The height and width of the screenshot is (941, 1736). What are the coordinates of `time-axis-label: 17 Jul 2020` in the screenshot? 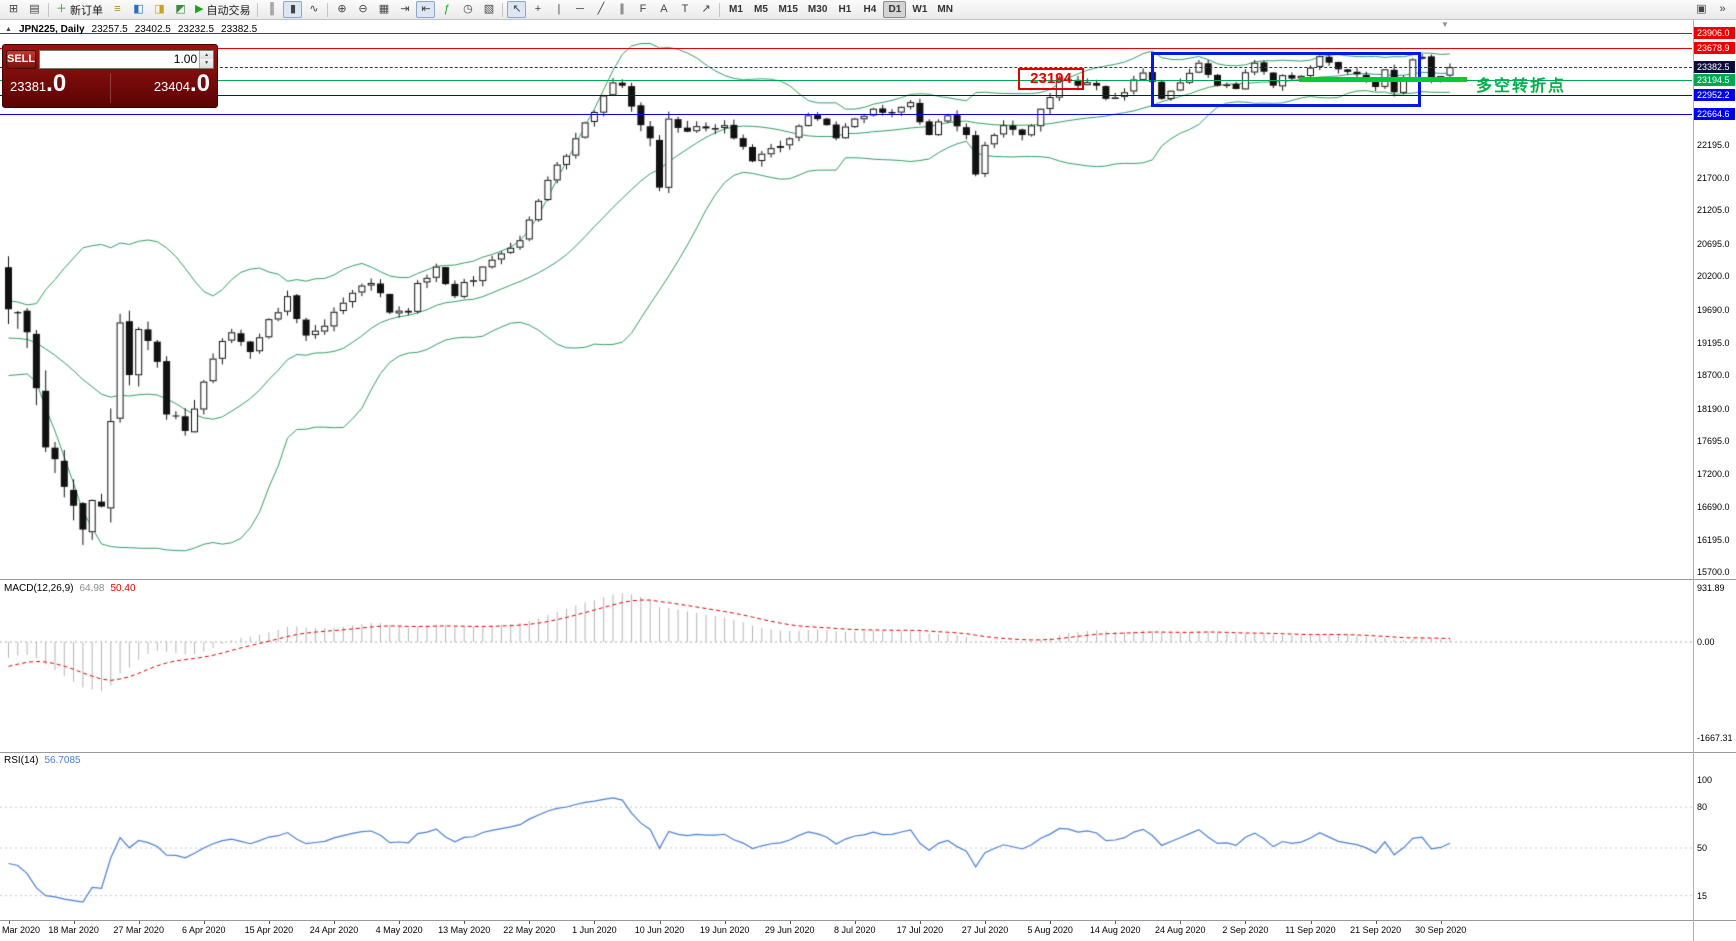 It's located at (920, 930).